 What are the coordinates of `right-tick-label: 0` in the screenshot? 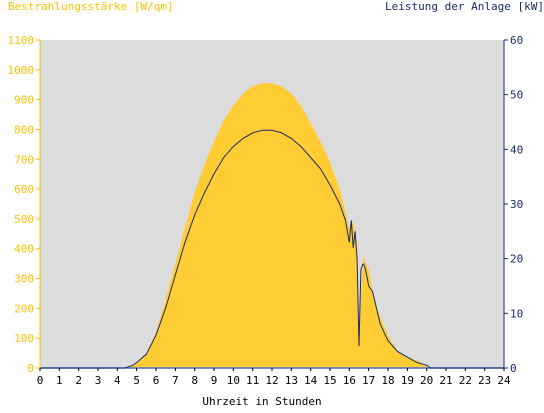 It's located at (513, 368).